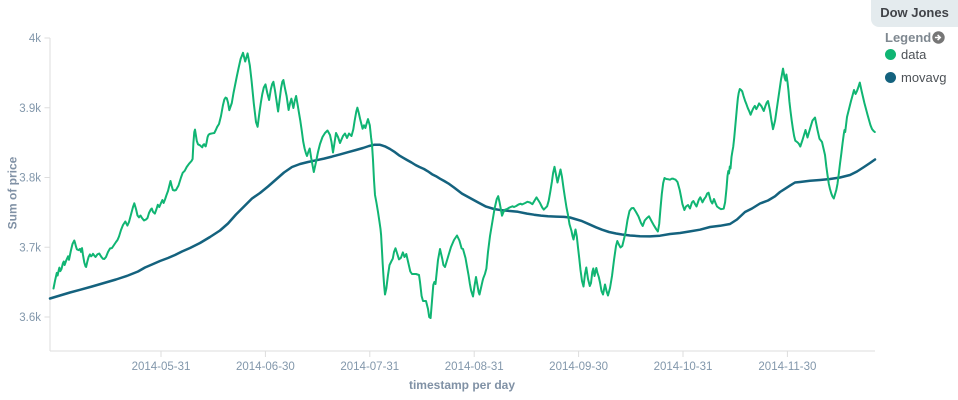  I want to click on svg-text: 3.7k, so click(30, 248).